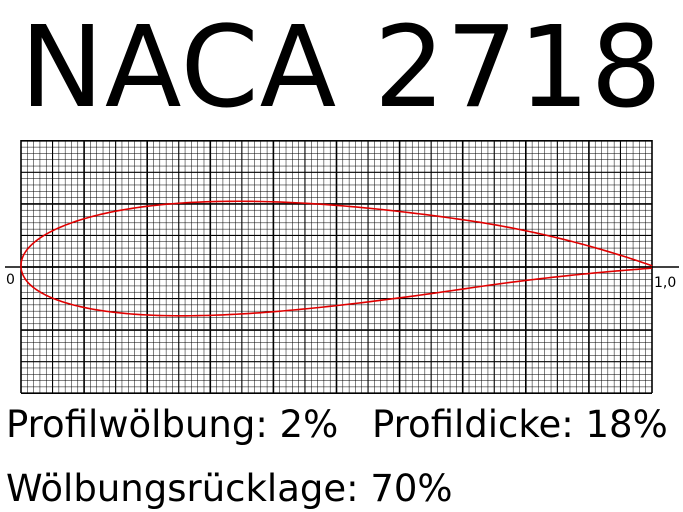  What do you see at coordinates (520, 424) in the screenshot?
I see `thickness-caption: Profildicke: 18%` at bounding box center [520, 424].